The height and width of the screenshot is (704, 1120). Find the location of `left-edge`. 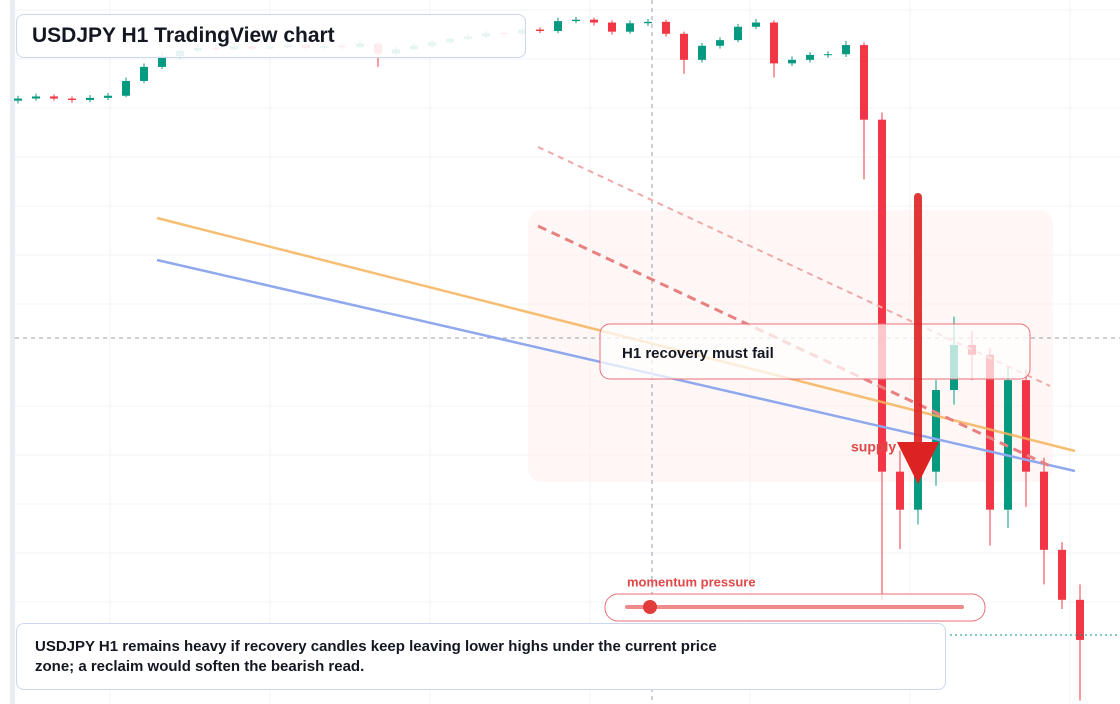

left-edge is located at coordinates (12, 352).